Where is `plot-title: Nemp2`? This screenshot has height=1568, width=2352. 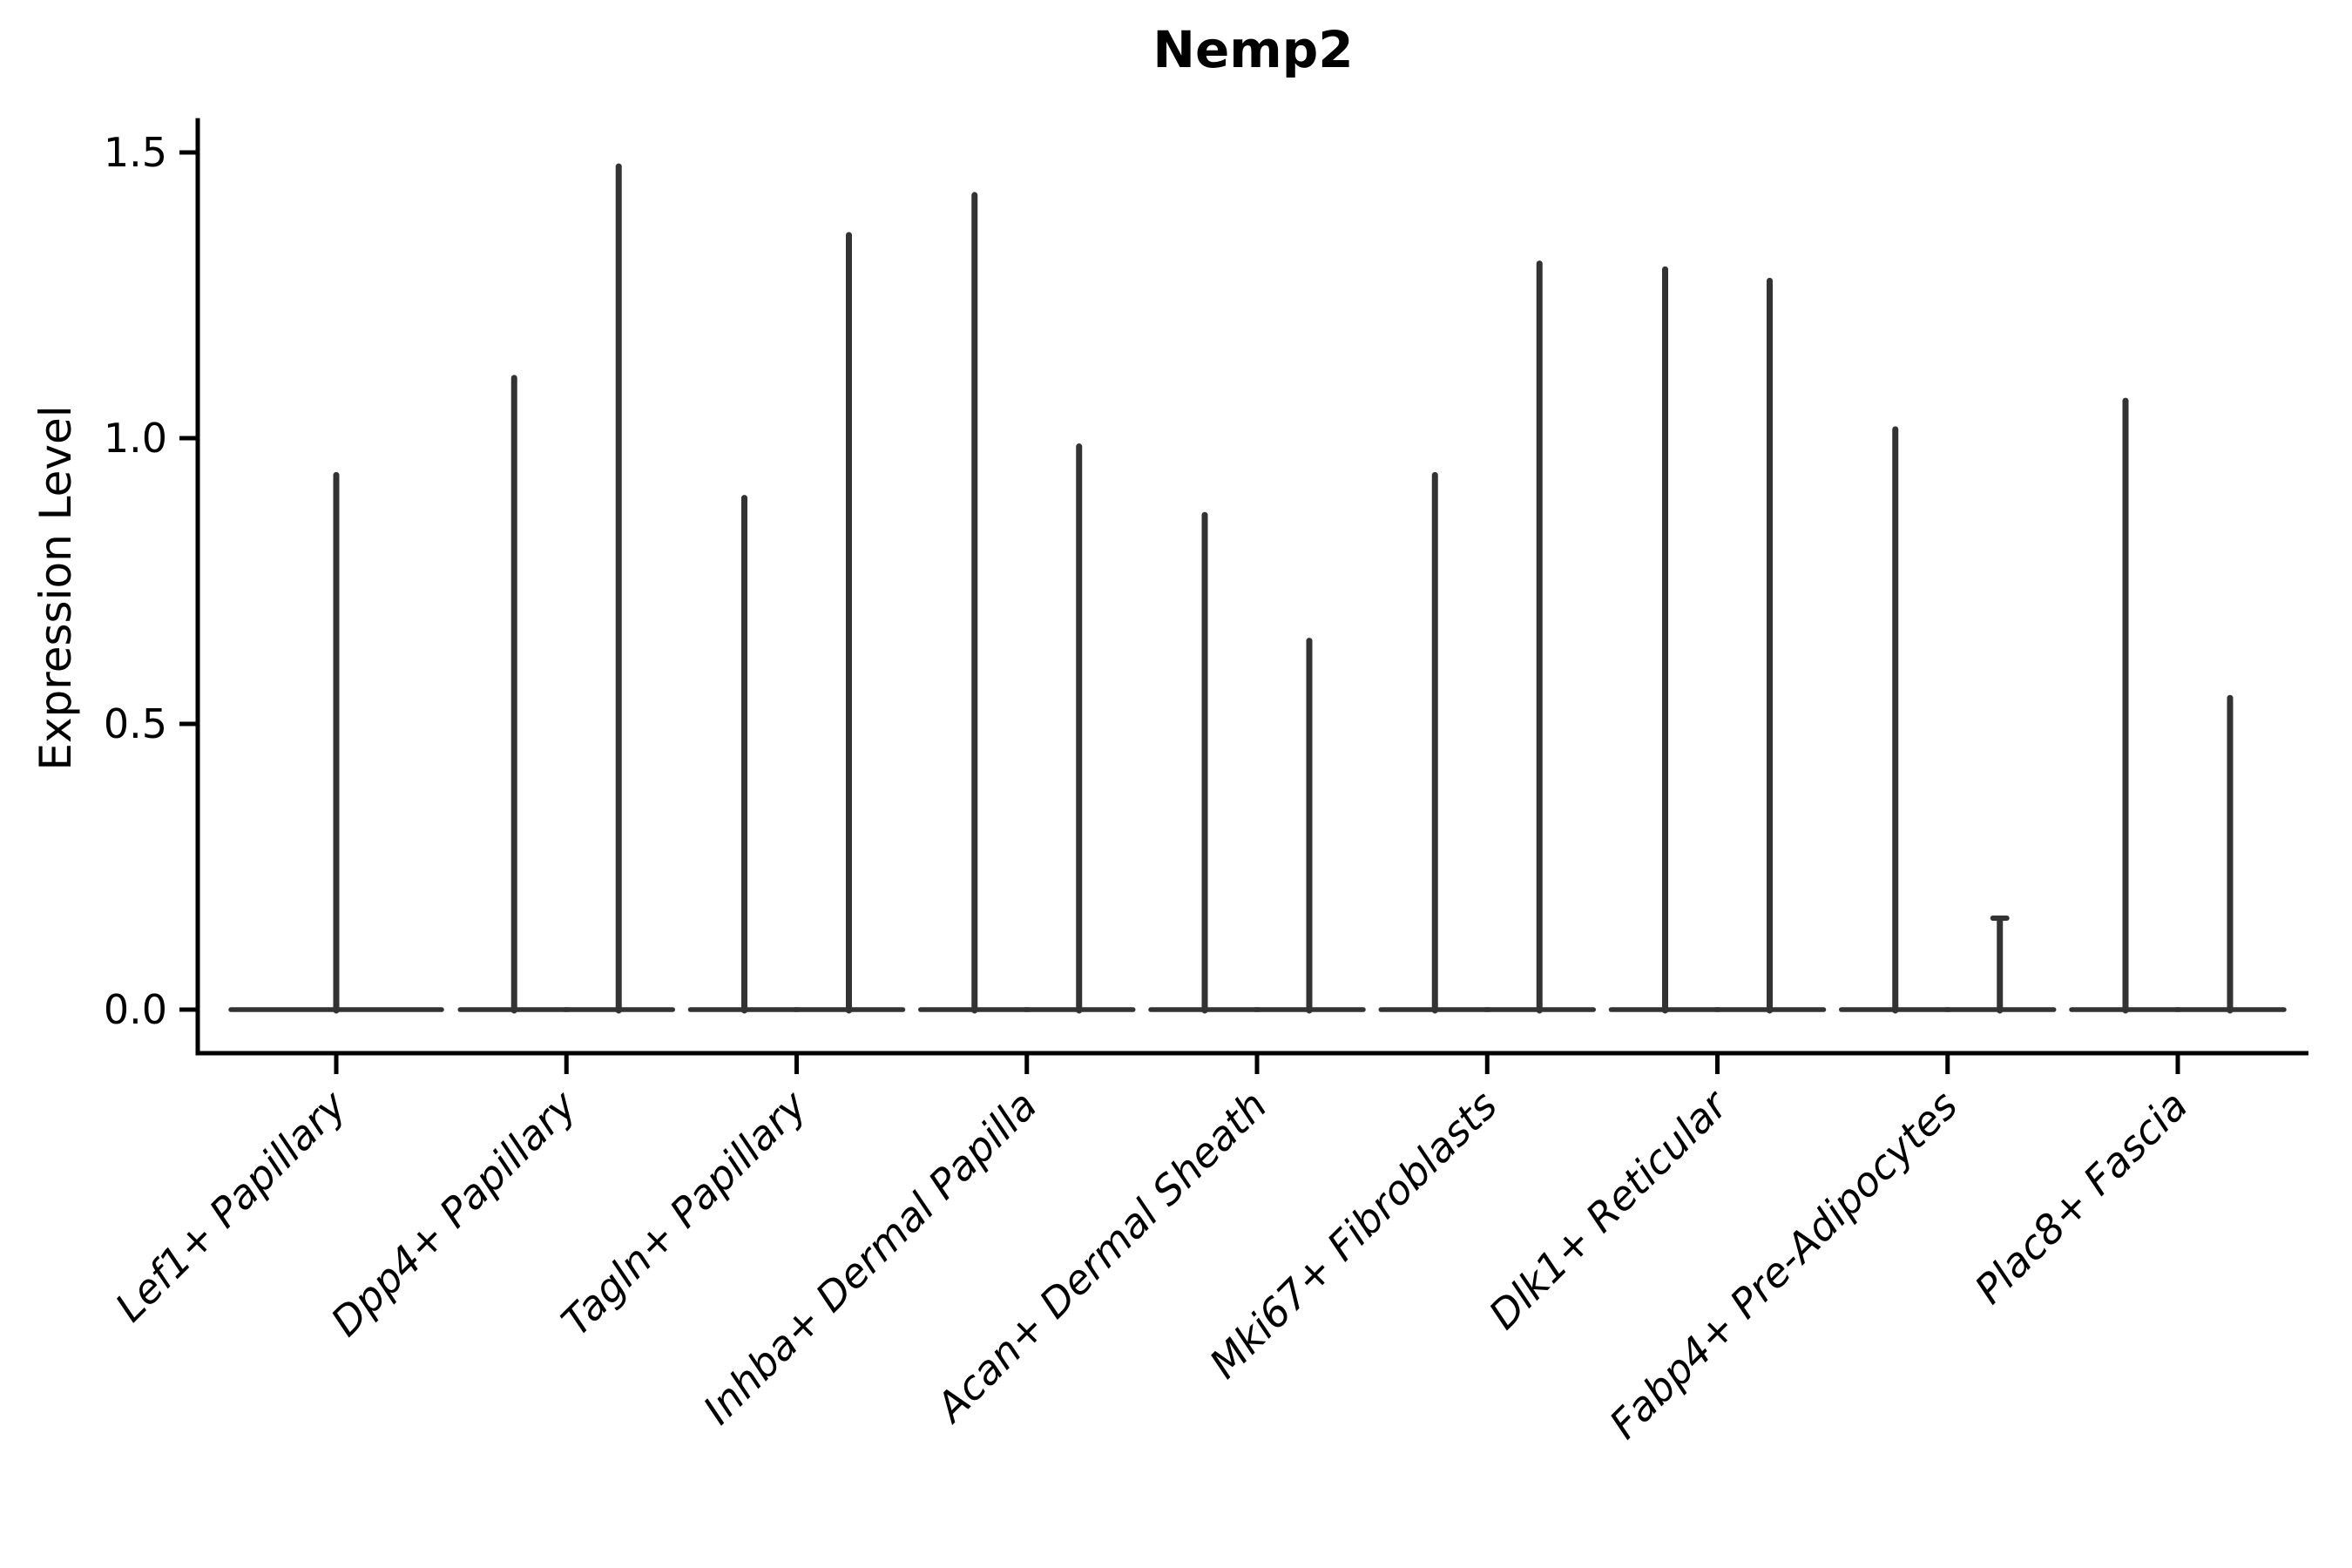
plot-title: Nemp2 is located at coordinates (1253, 49).